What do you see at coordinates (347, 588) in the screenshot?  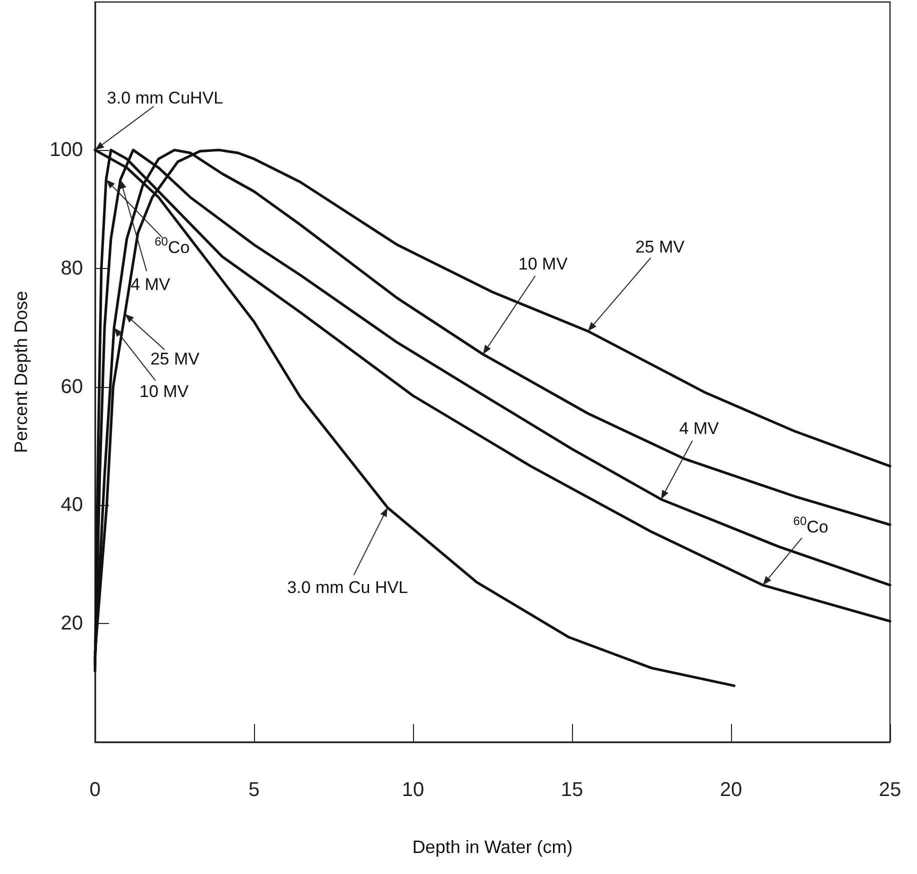 I see `annotation: 3.0 mm Cu HVL` at bounding box center [347, 588].